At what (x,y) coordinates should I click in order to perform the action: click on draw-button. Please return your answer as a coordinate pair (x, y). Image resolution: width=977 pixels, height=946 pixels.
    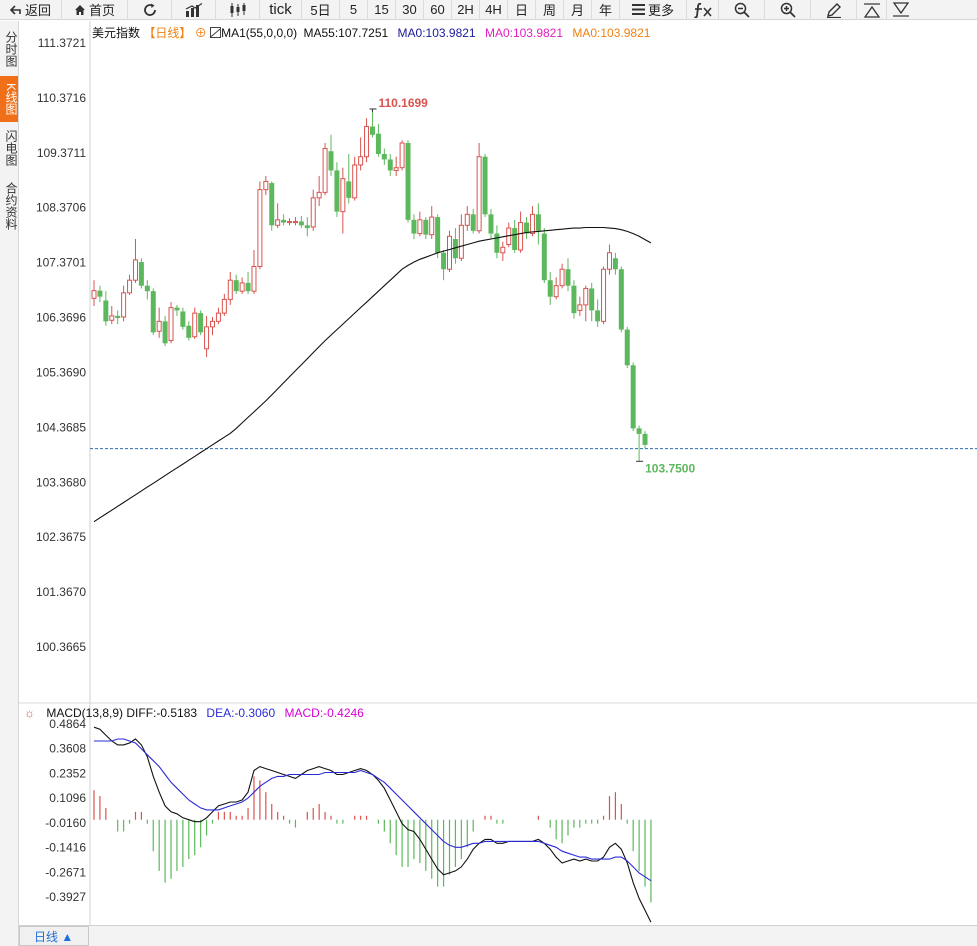
    Looking at the image, I should click on (834, 10).